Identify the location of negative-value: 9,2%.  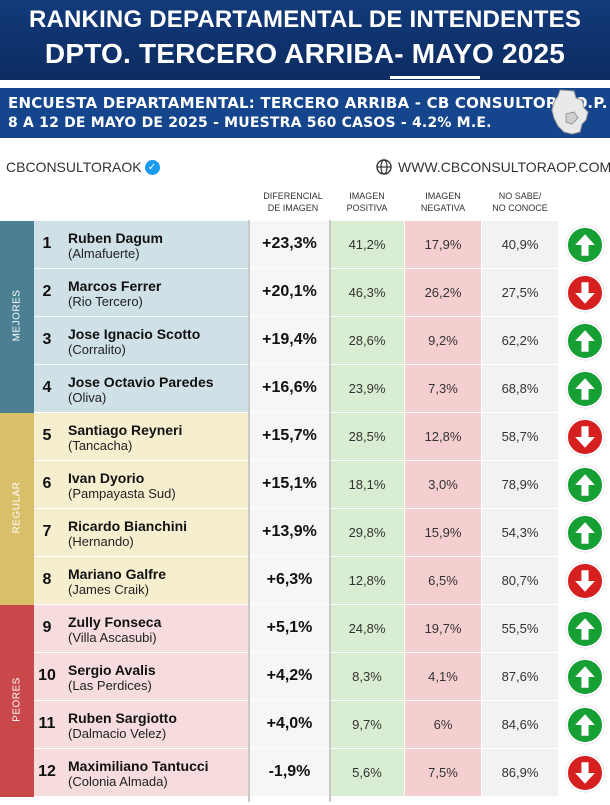
(443, 340).